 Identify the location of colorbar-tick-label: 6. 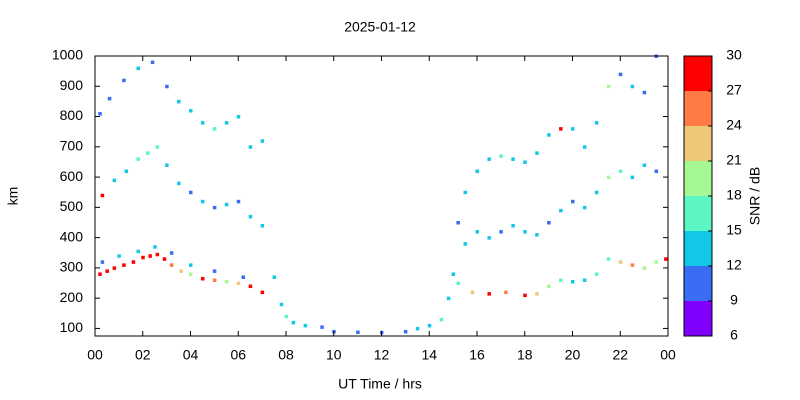
(734, 335).